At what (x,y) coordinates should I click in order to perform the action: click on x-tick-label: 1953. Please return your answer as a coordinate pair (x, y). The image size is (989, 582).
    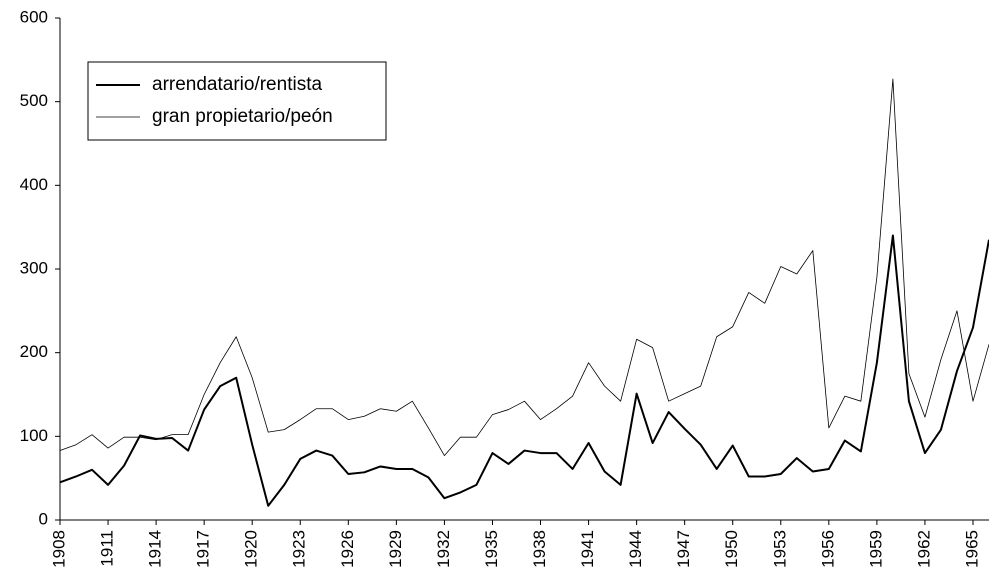
    Looking at the image, I should click on (779, 549).